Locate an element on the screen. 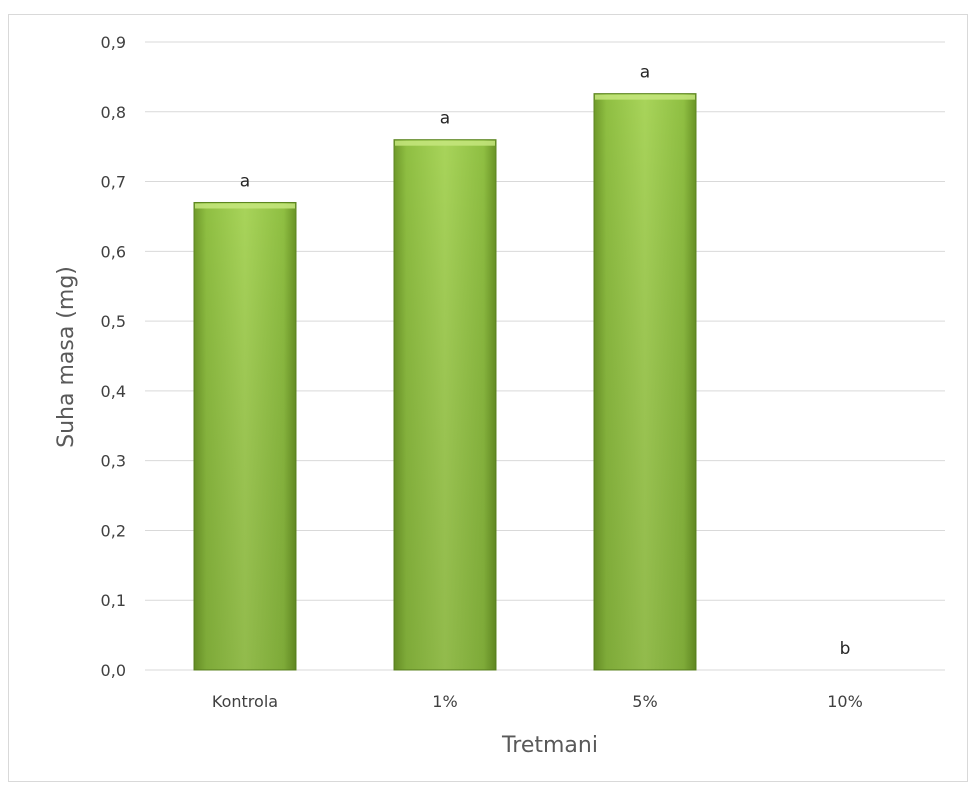  y-tick-label: 0,7 is located at coordinates (113, 182).